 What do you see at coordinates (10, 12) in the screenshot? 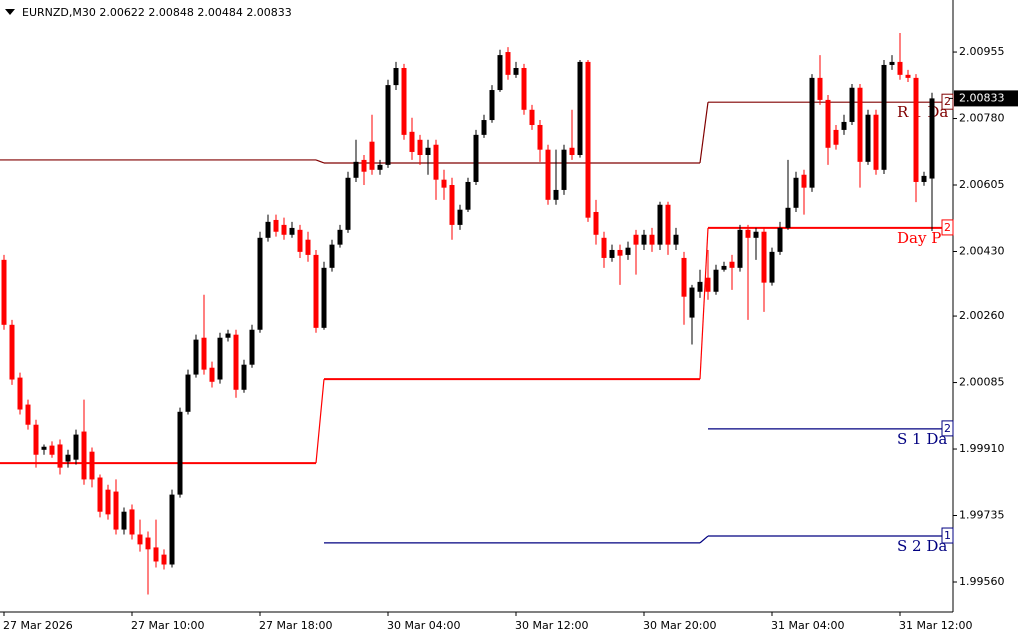
I see `symbol-menu-icon` at bounding box center [10, 12].